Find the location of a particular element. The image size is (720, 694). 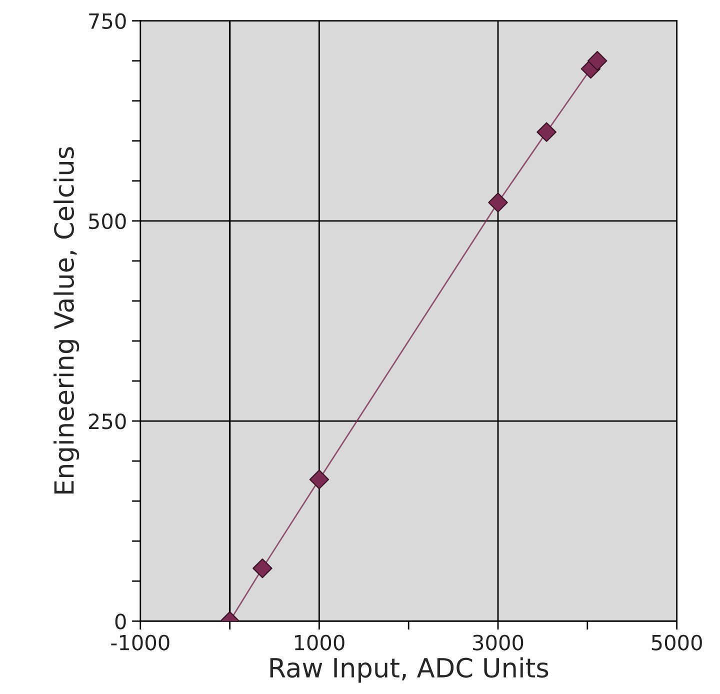

y-tick-label: 500 is located at coordinates (107, 221).